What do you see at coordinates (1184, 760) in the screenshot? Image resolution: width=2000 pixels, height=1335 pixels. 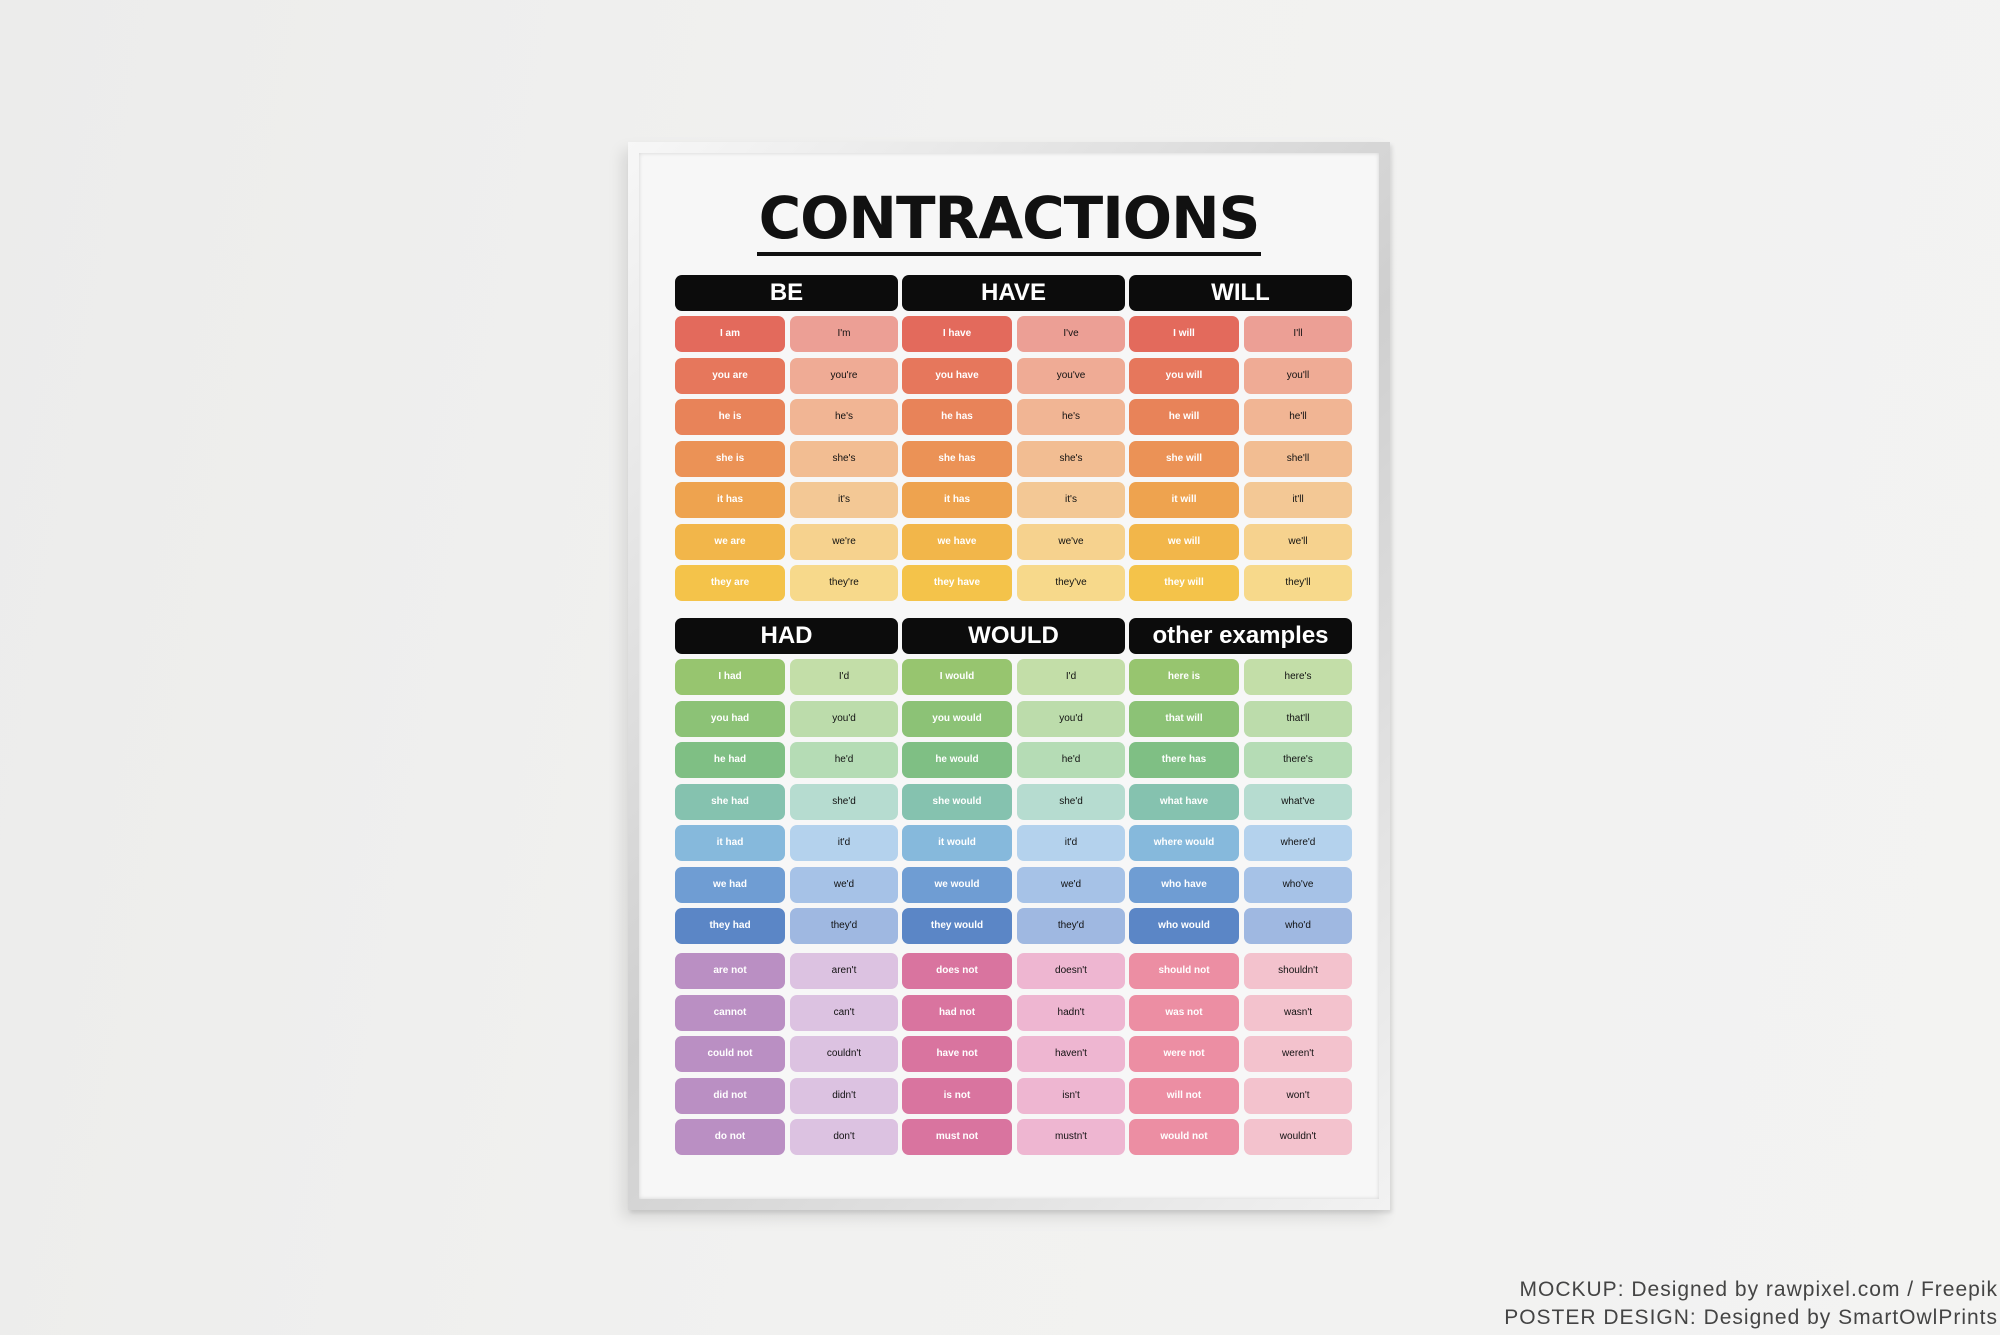 I see `full-form-cell: there has` at bounding box center [1184, 760].